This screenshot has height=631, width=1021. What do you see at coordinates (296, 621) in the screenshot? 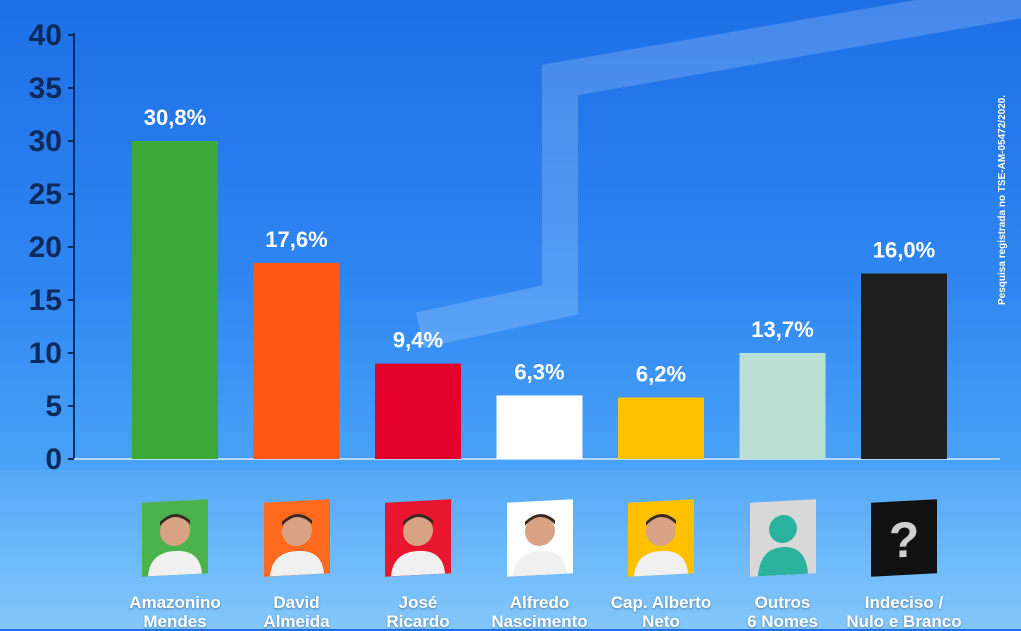
I see `category-label-line: Almeida` at bounding box center [296, 621].